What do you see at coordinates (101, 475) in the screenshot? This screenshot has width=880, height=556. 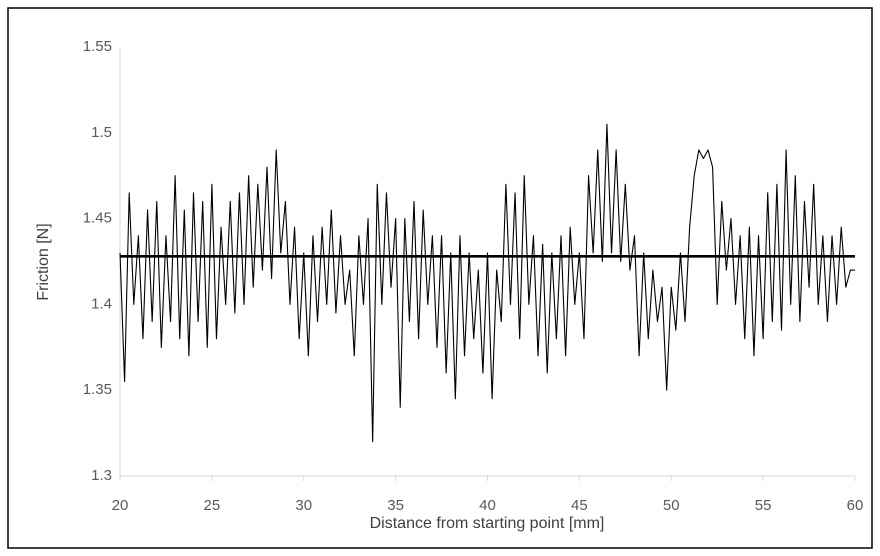 I see `y-tick-label: 1.3` at bounding box center [101, 475].